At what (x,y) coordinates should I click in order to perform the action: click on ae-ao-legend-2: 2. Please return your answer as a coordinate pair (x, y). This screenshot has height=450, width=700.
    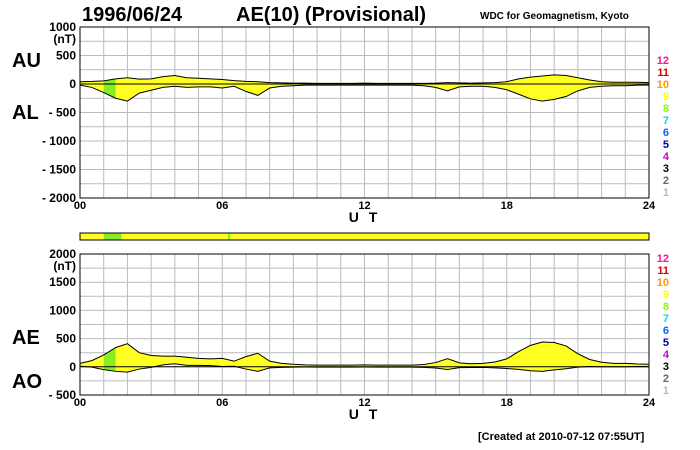
    Looking at the image, I should click on (666, 379).